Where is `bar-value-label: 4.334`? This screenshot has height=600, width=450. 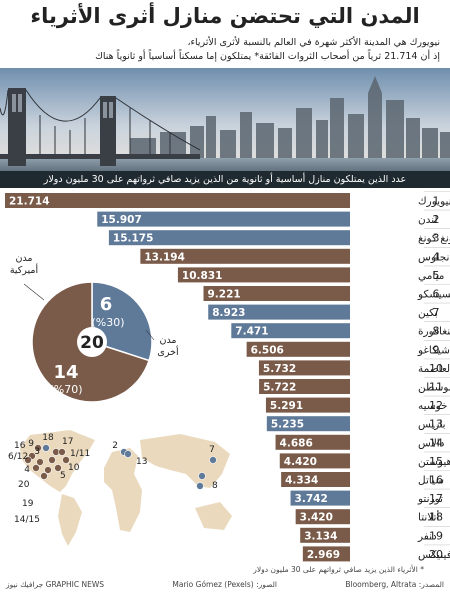 bar-value-label: 4.334 is located at coordinates (301, 481).